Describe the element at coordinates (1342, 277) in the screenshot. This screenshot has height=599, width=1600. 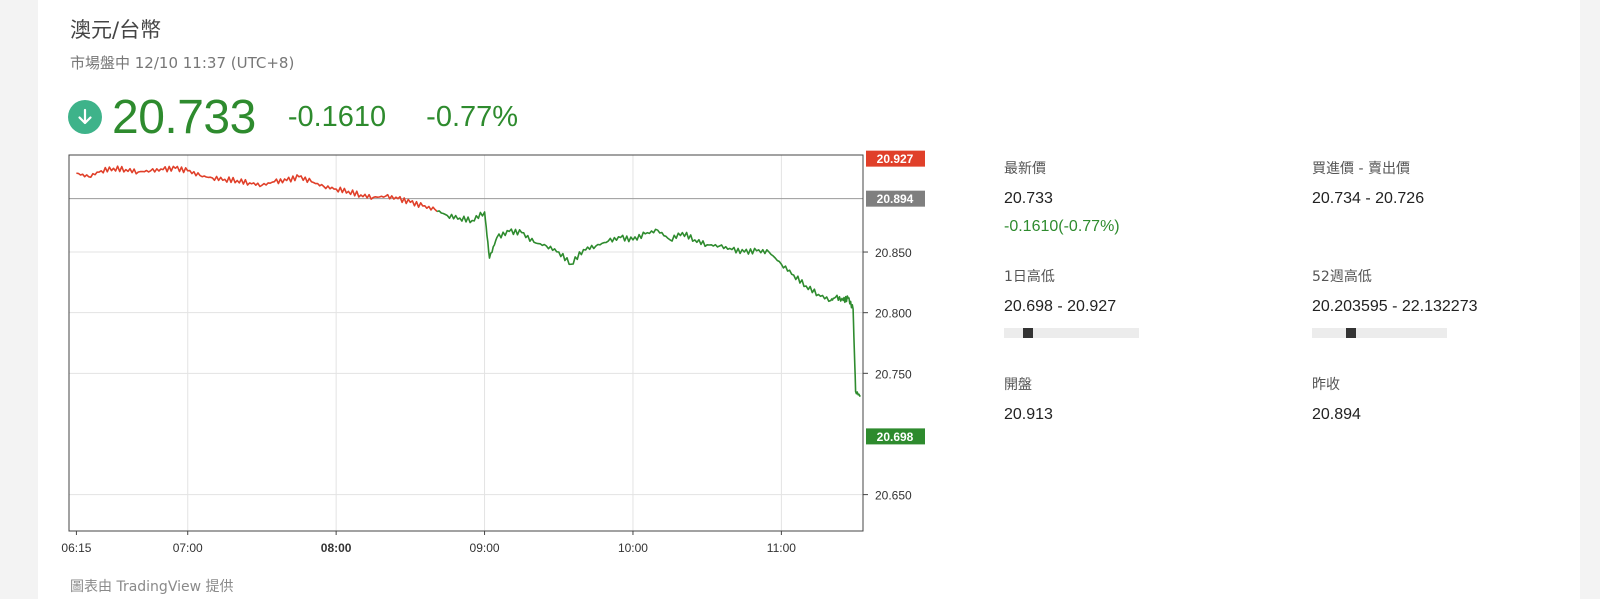
I see `stat-52w-label: 52週高低` at that location.